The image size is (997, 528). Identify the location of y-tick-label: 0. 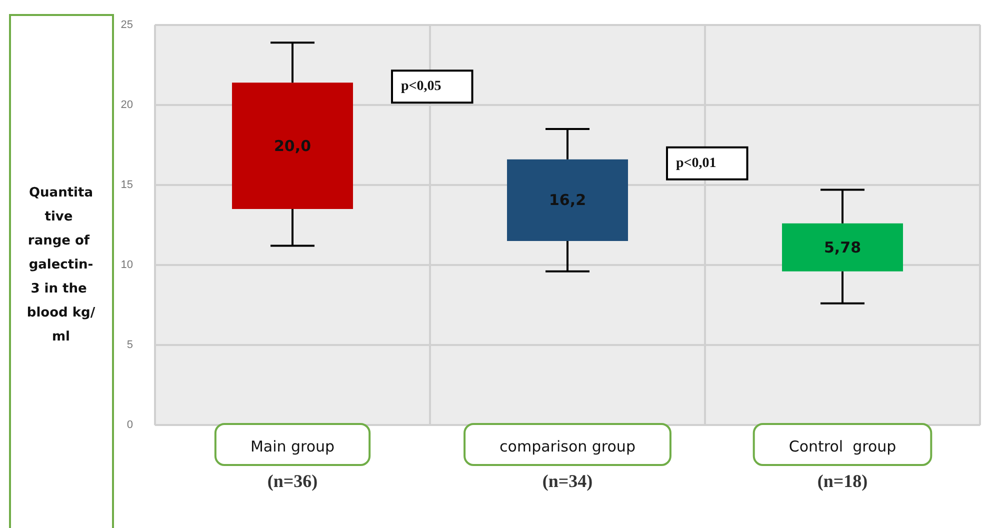
(129, 425).